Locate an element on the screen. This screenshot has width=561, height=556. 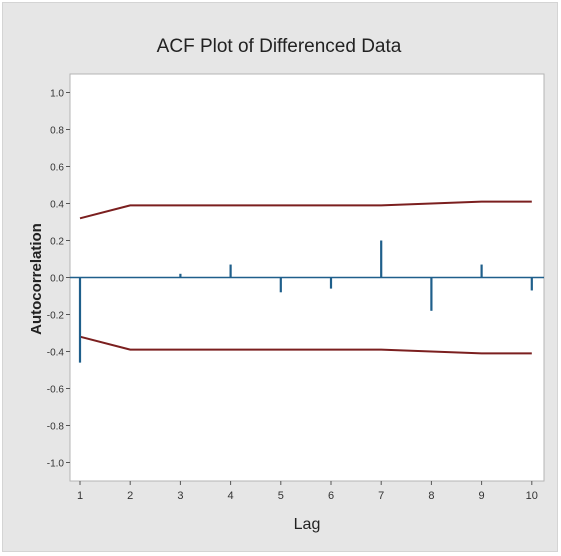
y-tick-label: 0.0 is located at coordinates (57, 279).